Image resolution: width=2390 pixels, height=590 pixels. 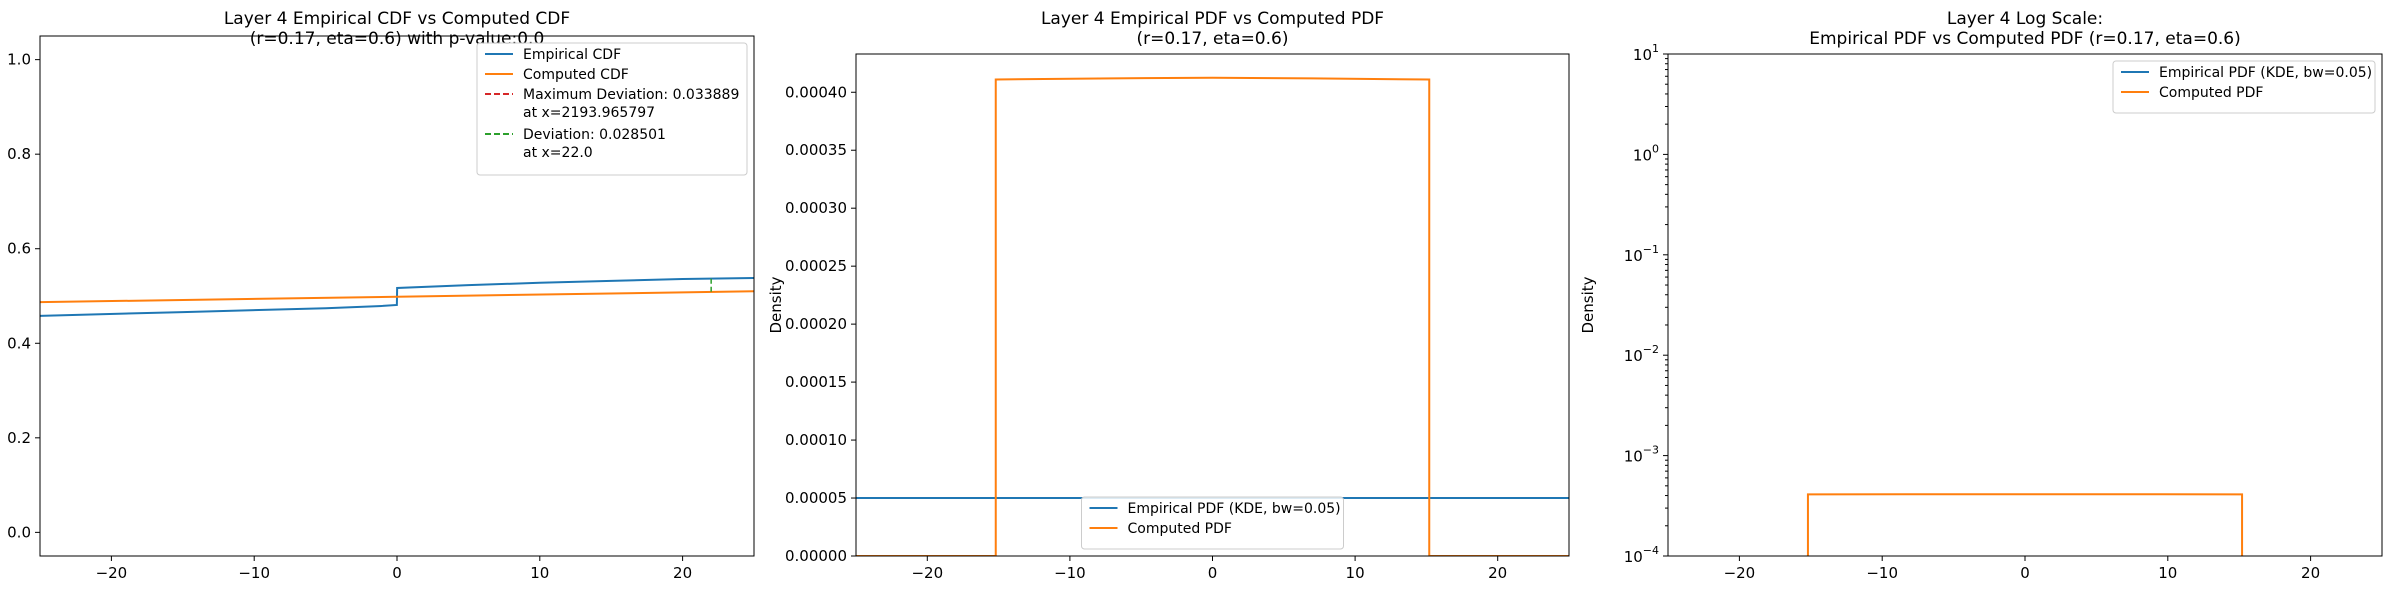 I want to click on y-tick-label: 0.2, so click(x=19, y=438).